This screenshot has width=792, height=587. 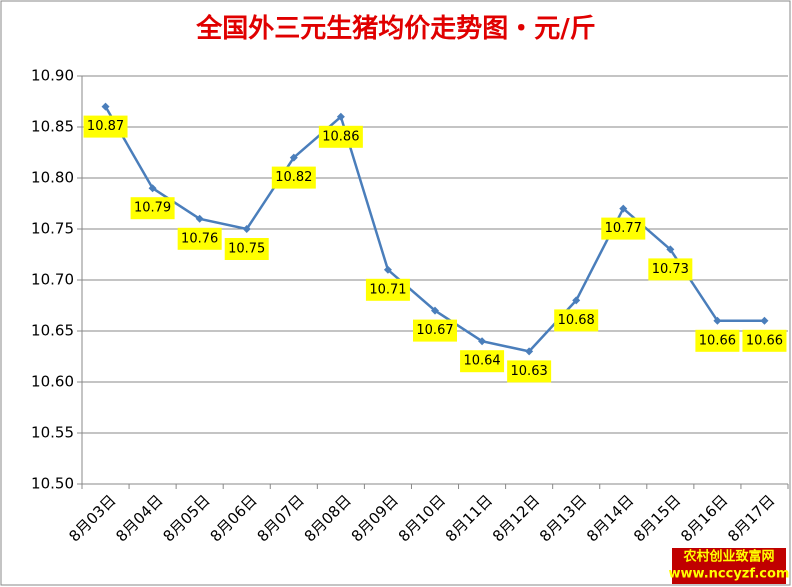 I want to click on y-tick-label: 10.65, so click(x=52, y=331).